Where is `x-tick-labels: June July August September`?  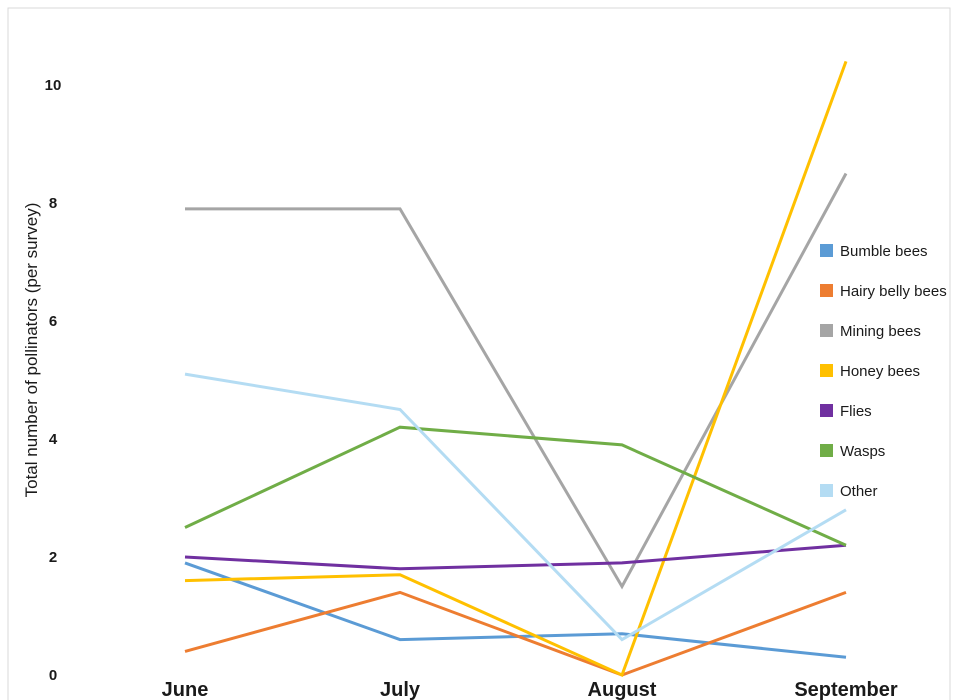 x-tick-labels: June July August September is located at coordinates (530, 689).